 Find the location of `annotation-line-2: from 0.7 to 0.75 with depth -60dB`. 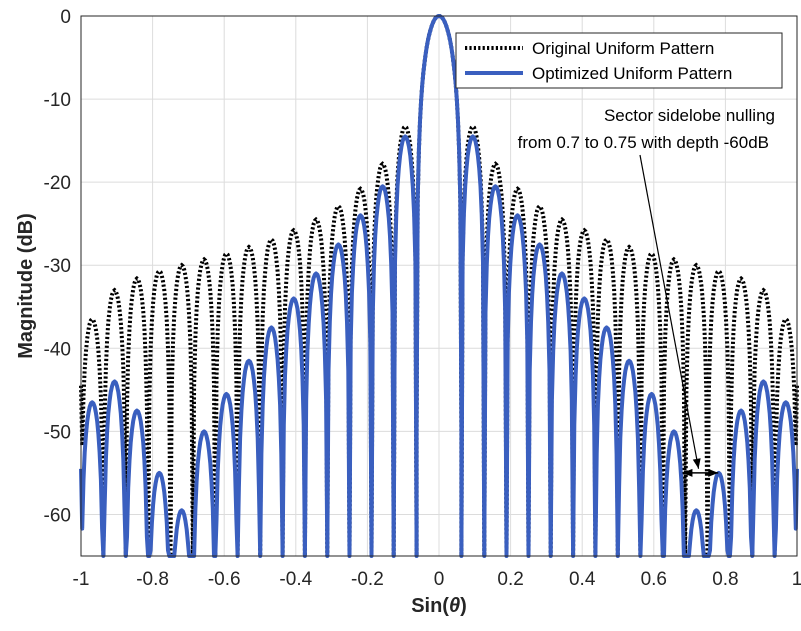

annotation-line-2: from 0.7 to 0.75 with depth -60dB is located at coordinates (643, 142).